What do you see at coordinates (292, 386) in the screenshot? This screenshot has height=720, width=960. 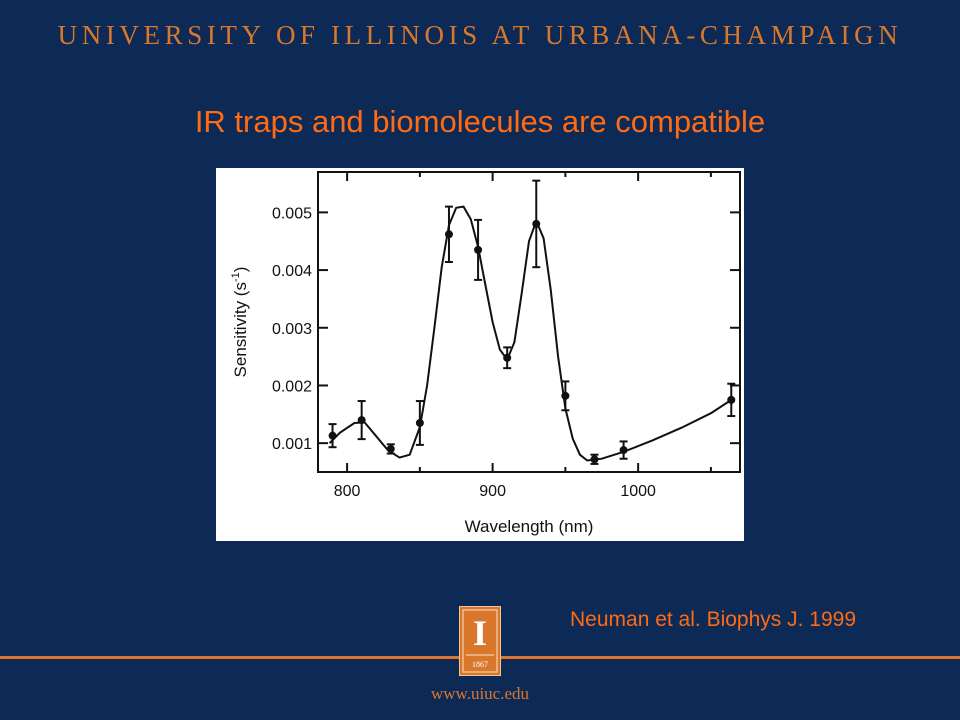 I see `y-tick-label: 0.002` at bounding box center [292, 386].